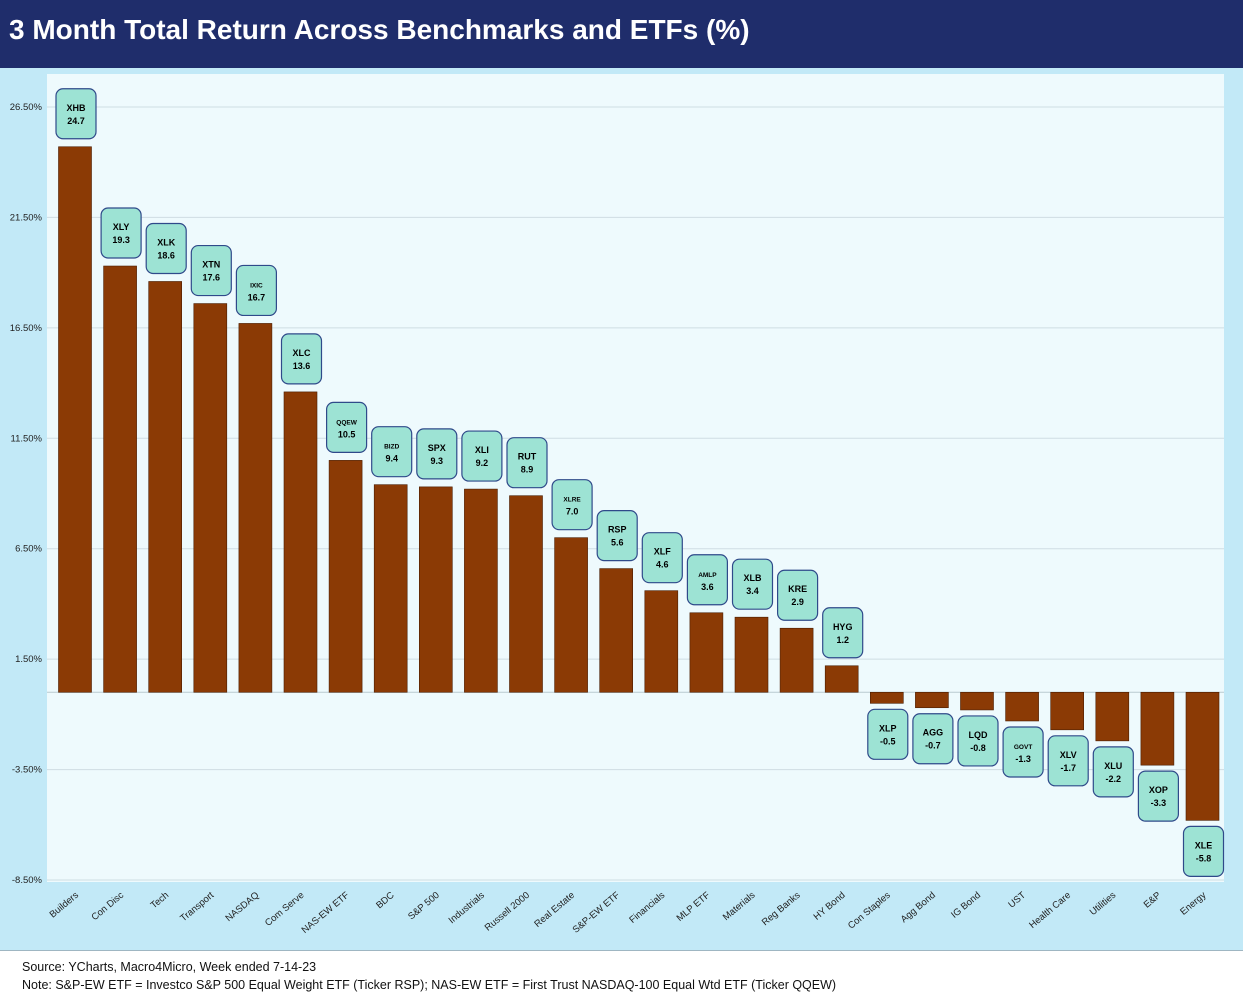 The height and width of the screenshot is (1000, 1243). Describe the element at coordinates (256, 285) in the screenshot. I see `ticker-label: IXIC` at that location.